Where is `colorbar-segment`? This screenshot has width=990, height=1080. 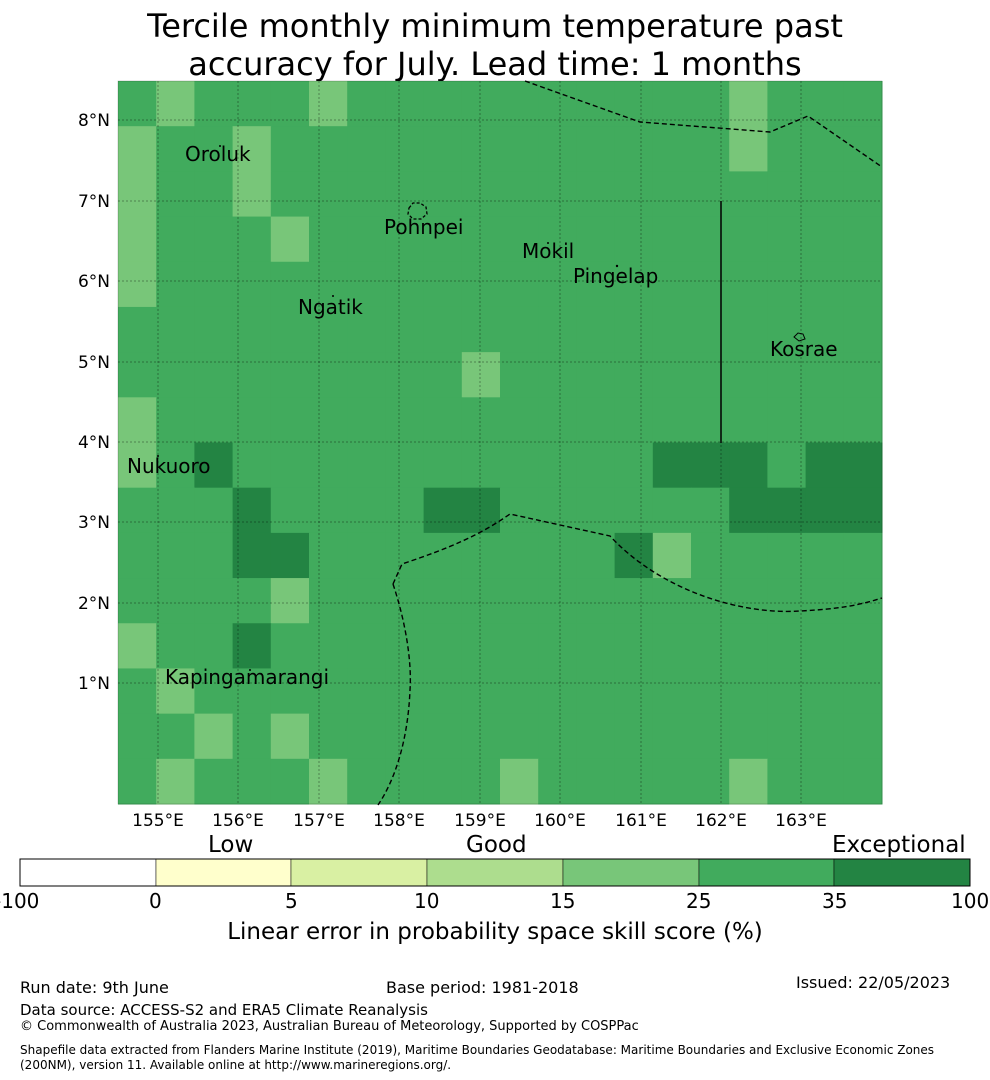
colorbar-segment is located at coordinates (359, 872).